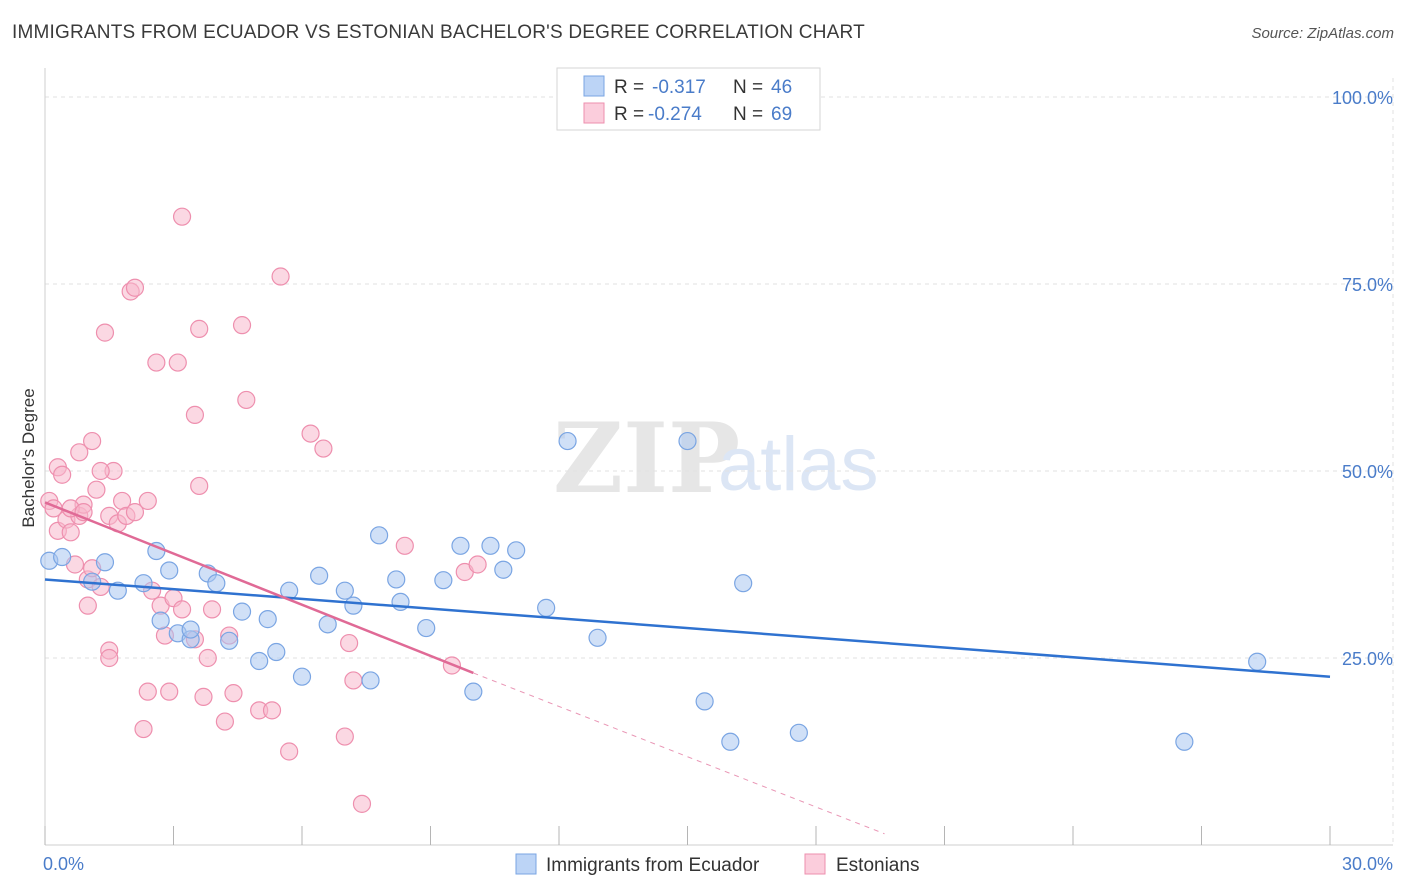  What do you see at coordinates (629, 114) in the screenshot?
I see `legend-r-label-estonians: R =` at bounding box center [629, 114].